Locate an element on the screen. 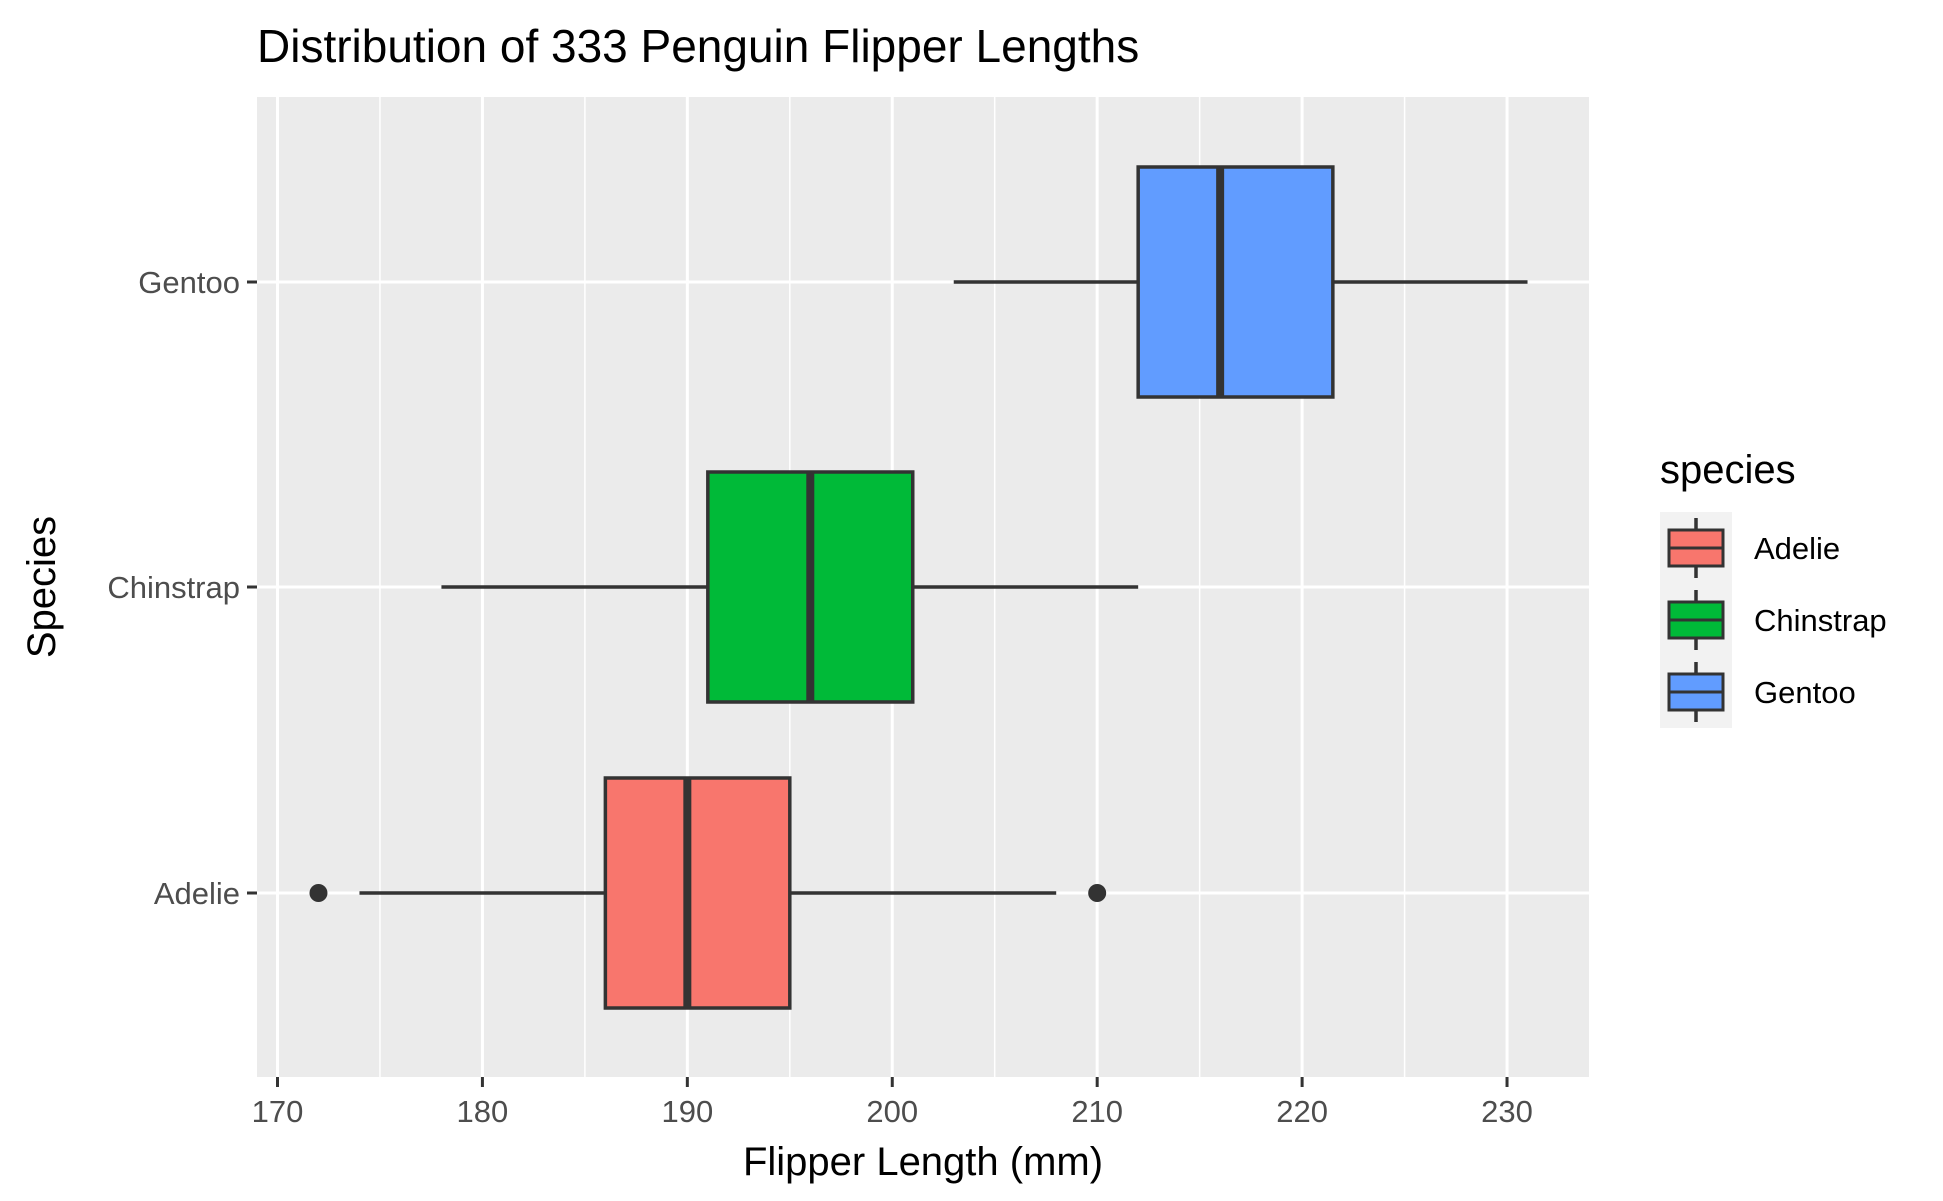 The width and height of the screenshot is (1943, 1201). legend-label: Adelie is located at coordinates (1797, 548).